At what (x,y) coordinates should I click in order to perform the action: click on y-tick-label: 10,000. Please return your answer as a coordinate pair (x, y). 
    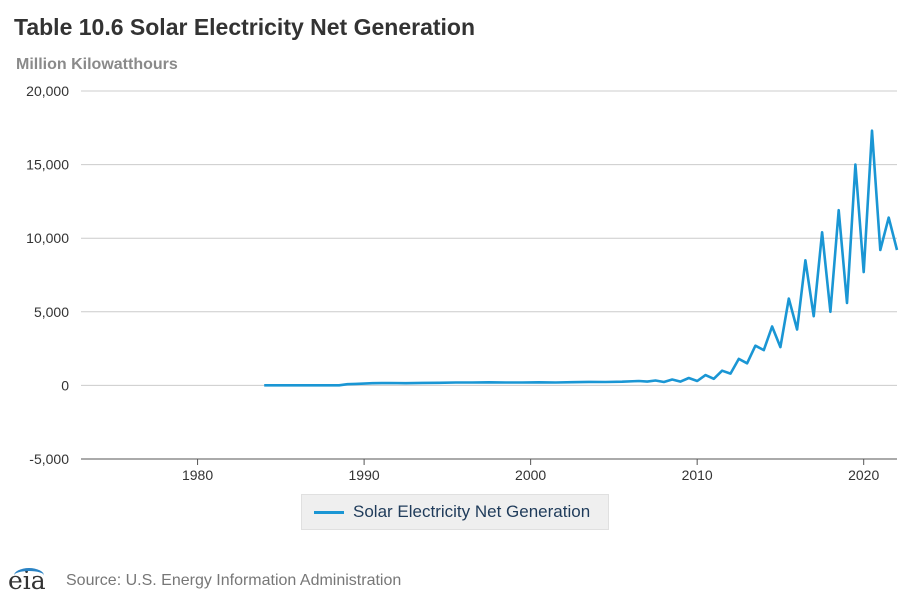
    Looking at the image, I should click on (47, 238).